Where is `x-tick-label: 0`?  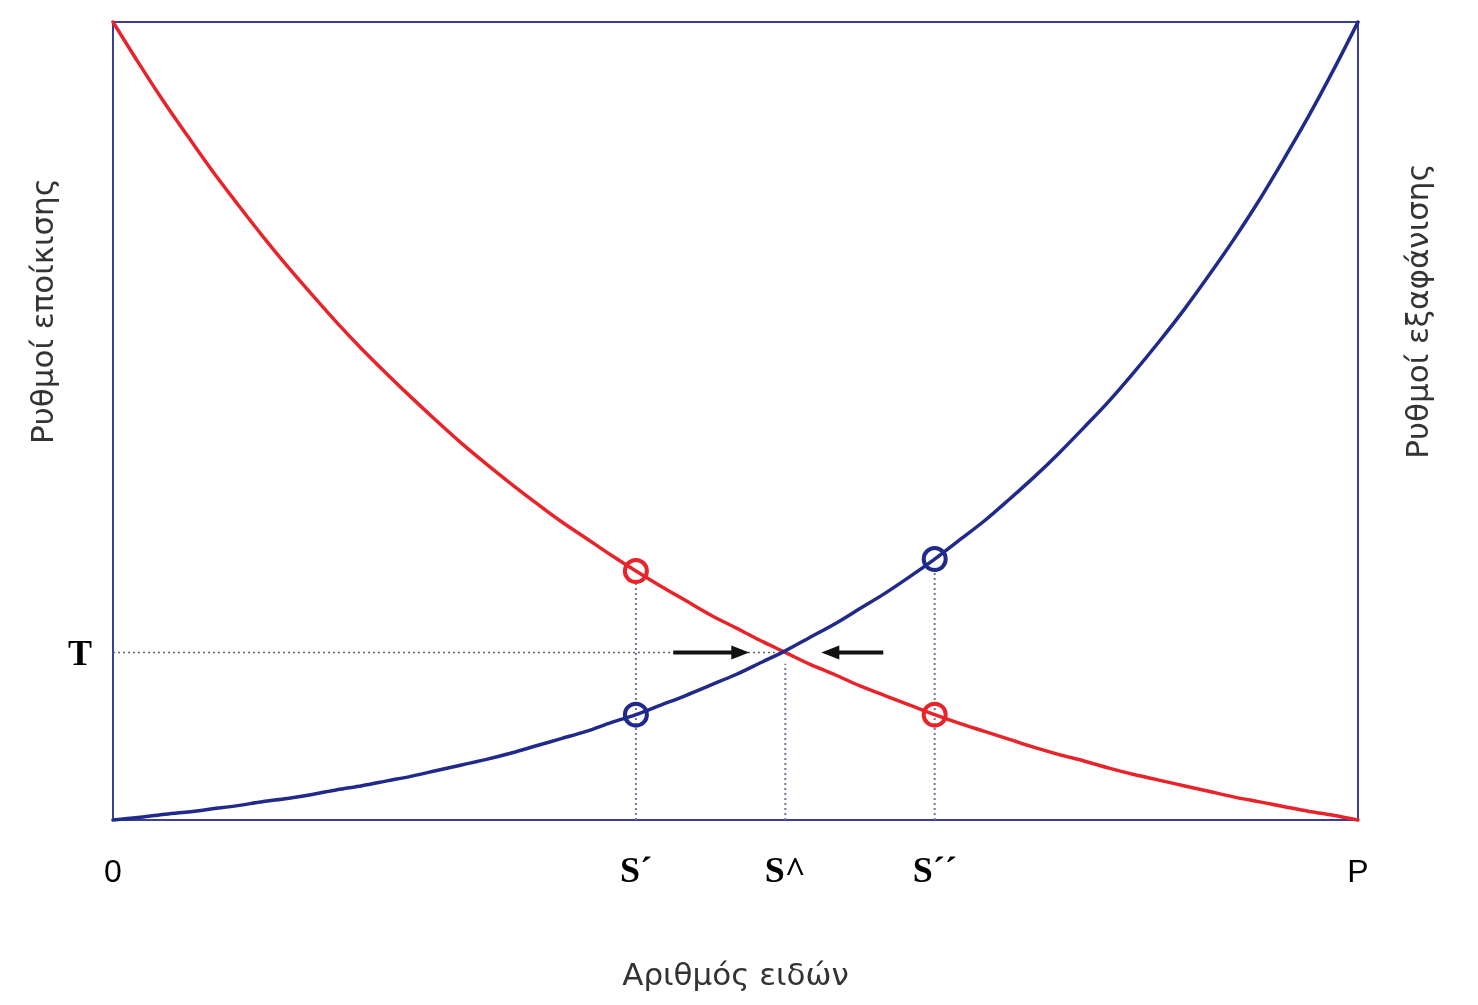 x-tick-label: 0 is located at coordinates (113, 871).